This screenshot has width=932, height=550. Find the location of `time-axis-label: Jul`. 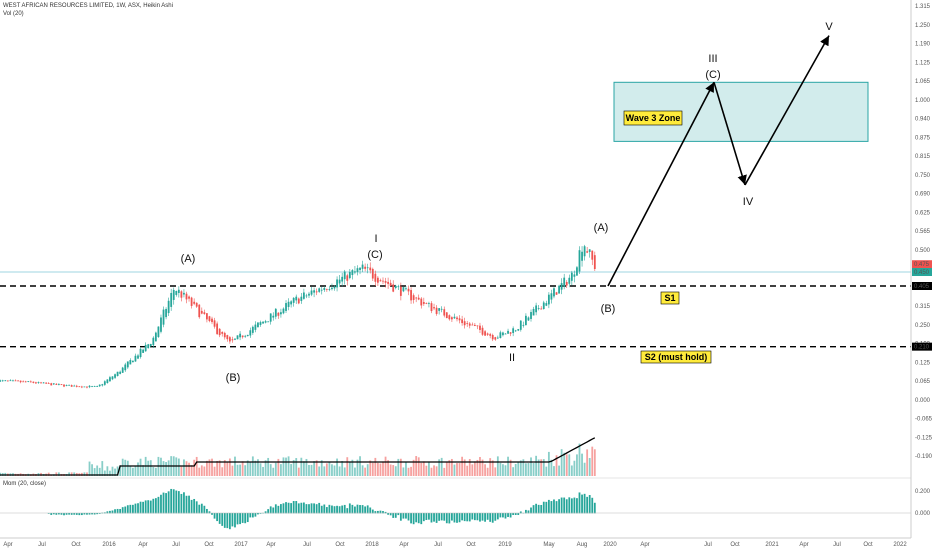

time-axis-label: Jul is located at coordinates (176, 545).